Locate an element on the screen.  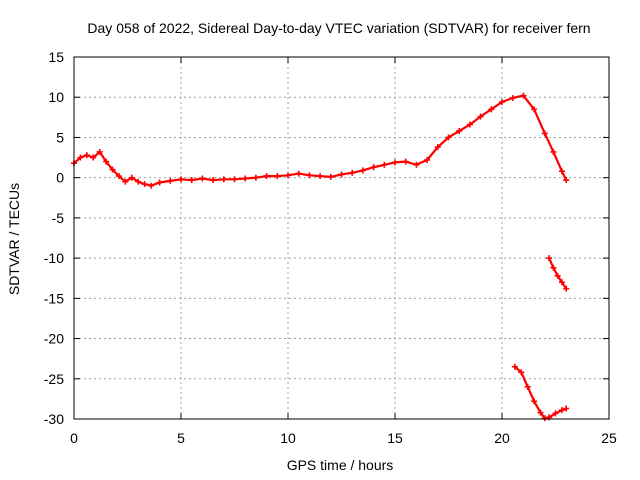
y-axis-label: SDTVAR / TECUs is located at coordinates (14, 239).